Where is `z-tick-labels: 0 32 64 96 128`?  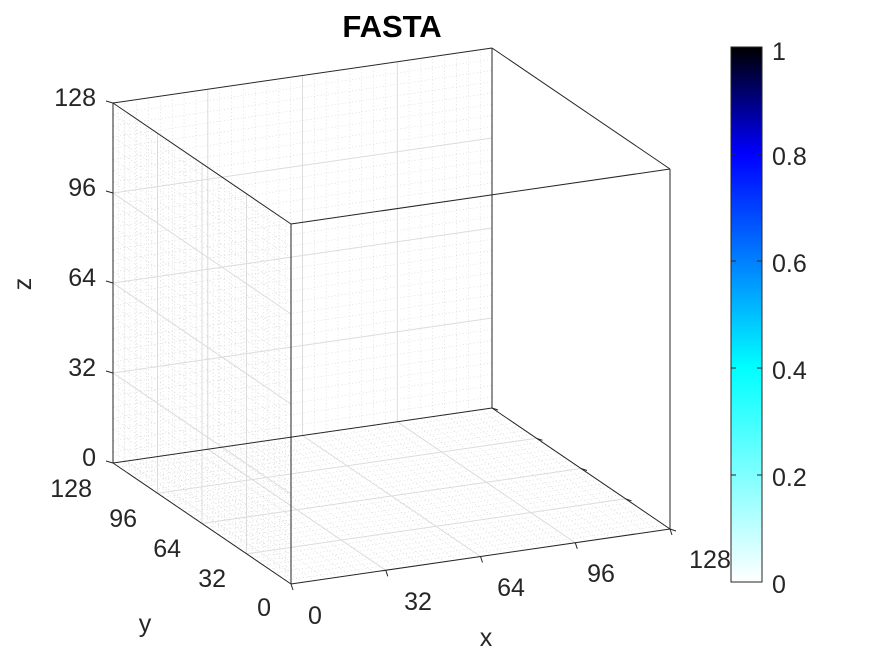 z-tick-labels: 0 32 64 96 128 is located at coordinates (75, 278).